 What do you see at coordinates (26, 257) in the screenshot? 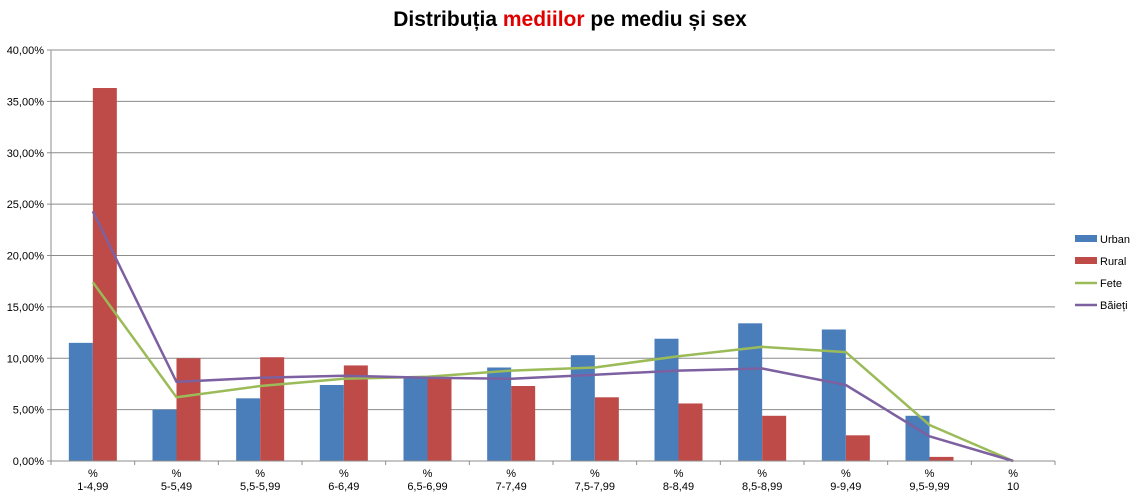
I see `y-tick-label: 20,00%` at bounding box center [26, 257].